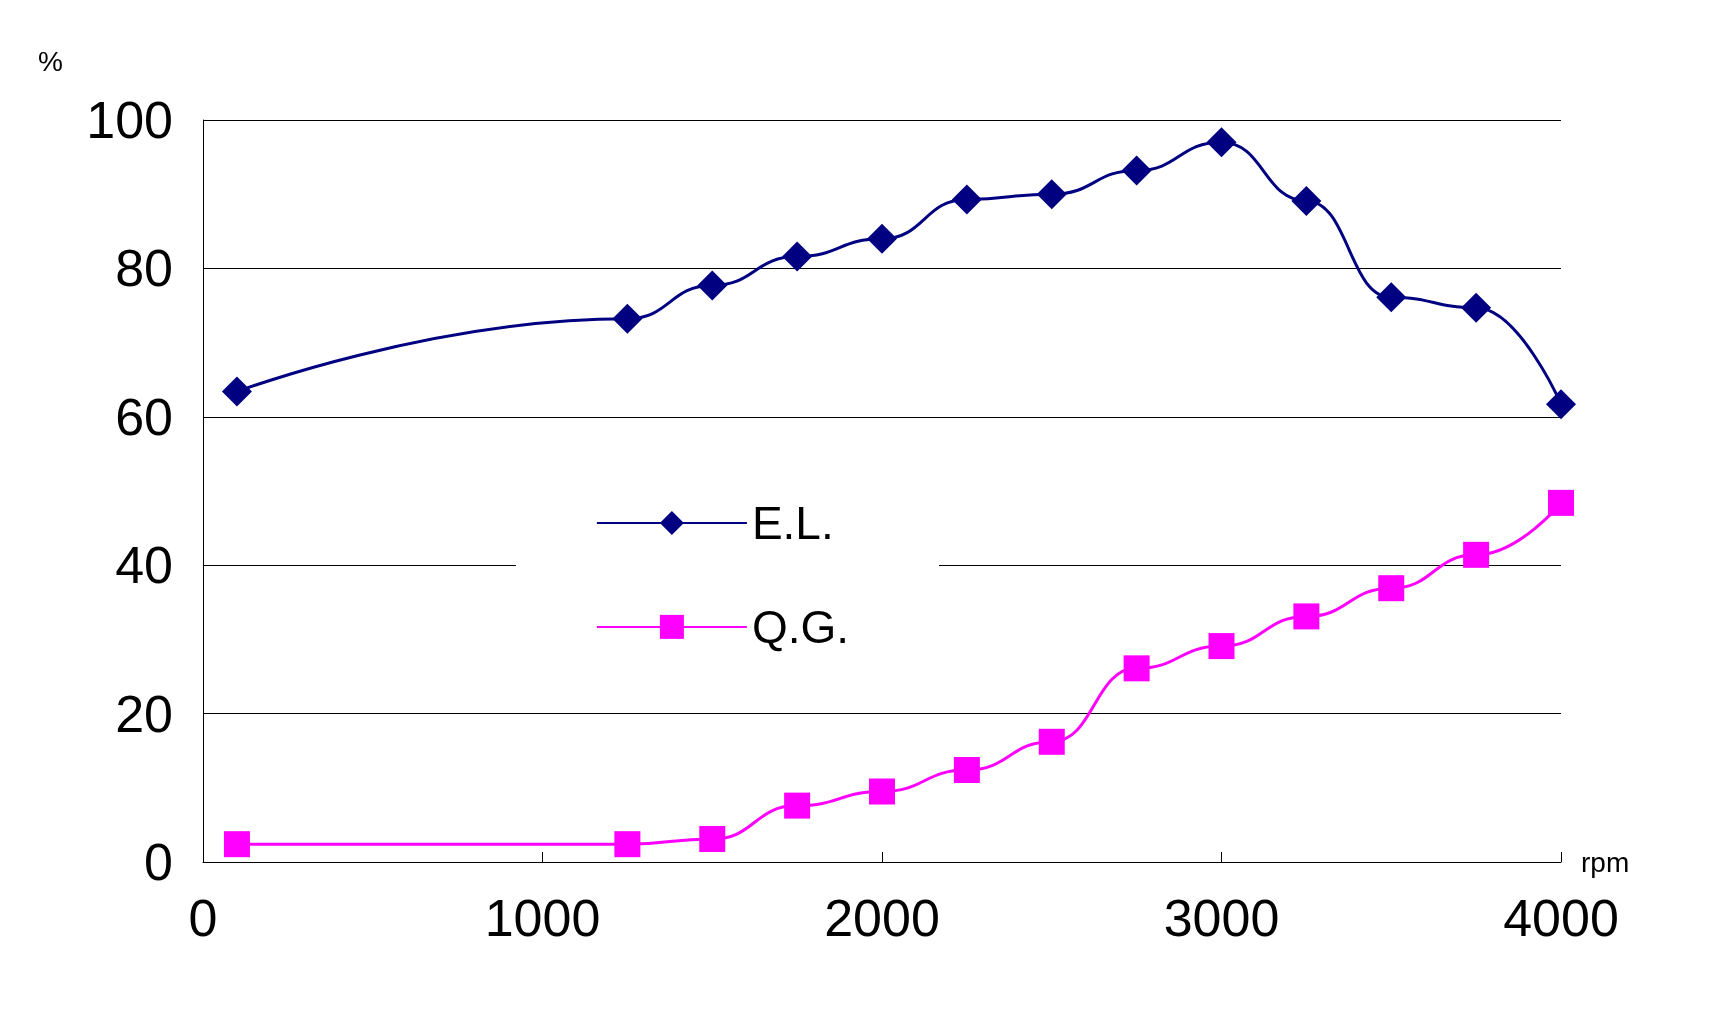 The height and width of the screenshot is (1020, 1709). I want to click on y-tick-label: 40, so click(144, 565).